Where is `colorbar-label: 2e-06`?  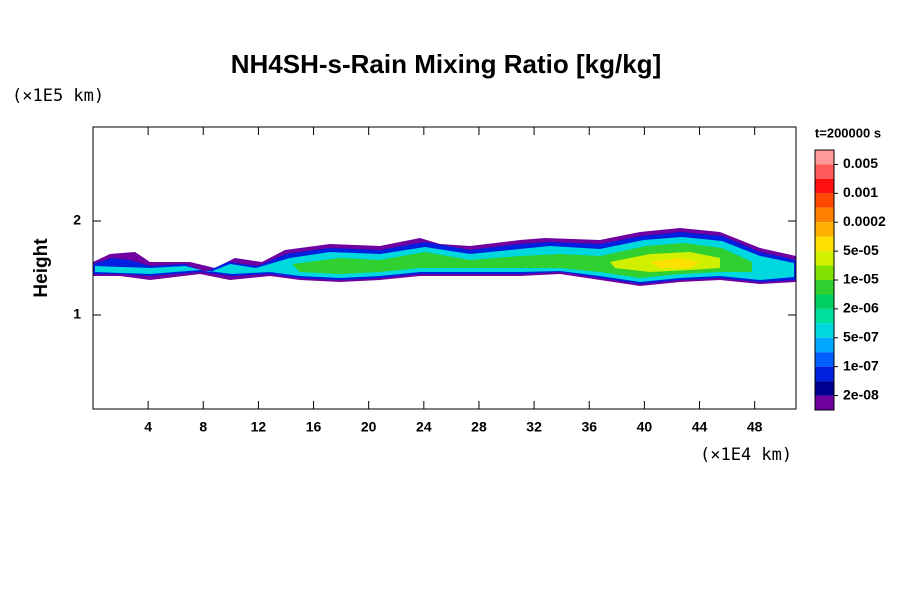 colorbar-label: 2e-06 is located at coordinates (861, 308).